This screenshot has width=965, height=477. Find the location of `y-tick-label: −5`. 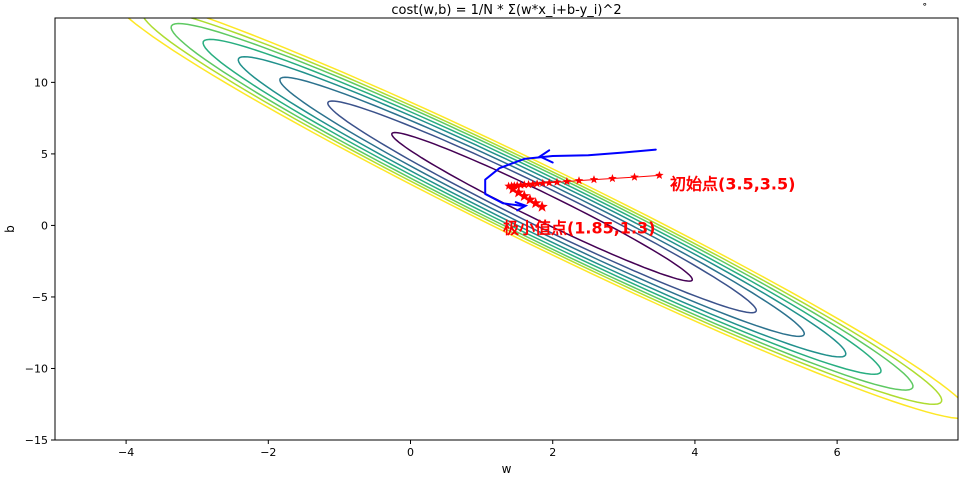

y-tick-label: −5 is located at coordinates (40, 297).